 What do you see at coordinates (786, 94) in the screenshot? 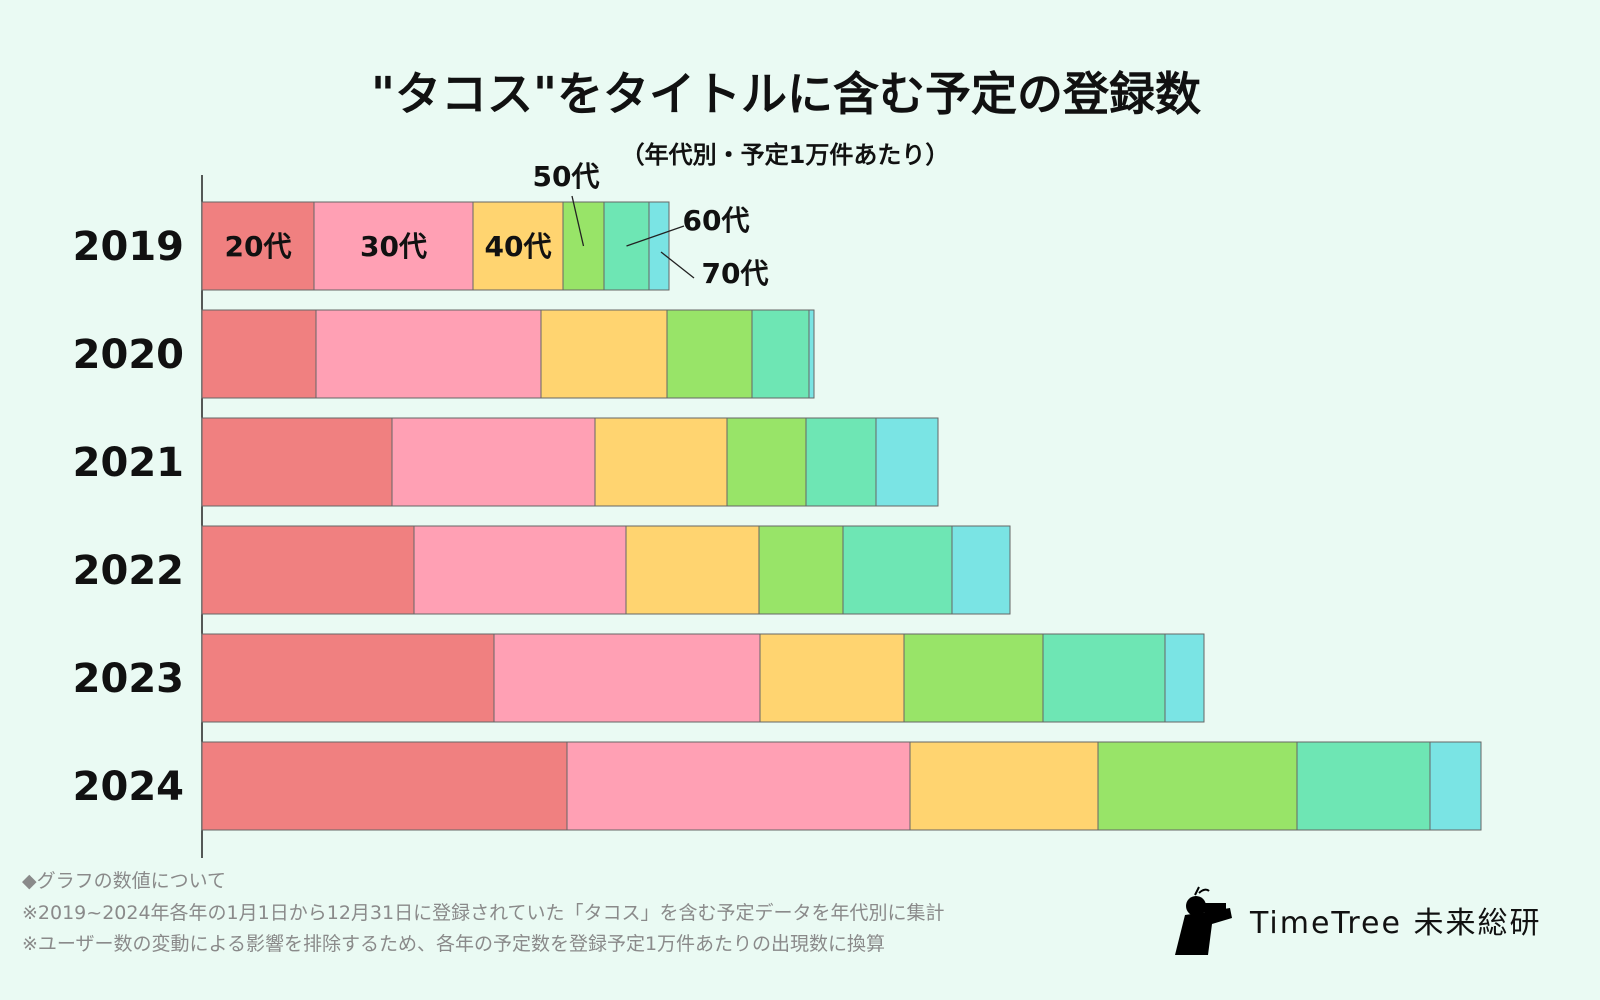
I see `chart-title: "タコス"をタイトルに含む予定の登録数` at bounding box center [786, 94].